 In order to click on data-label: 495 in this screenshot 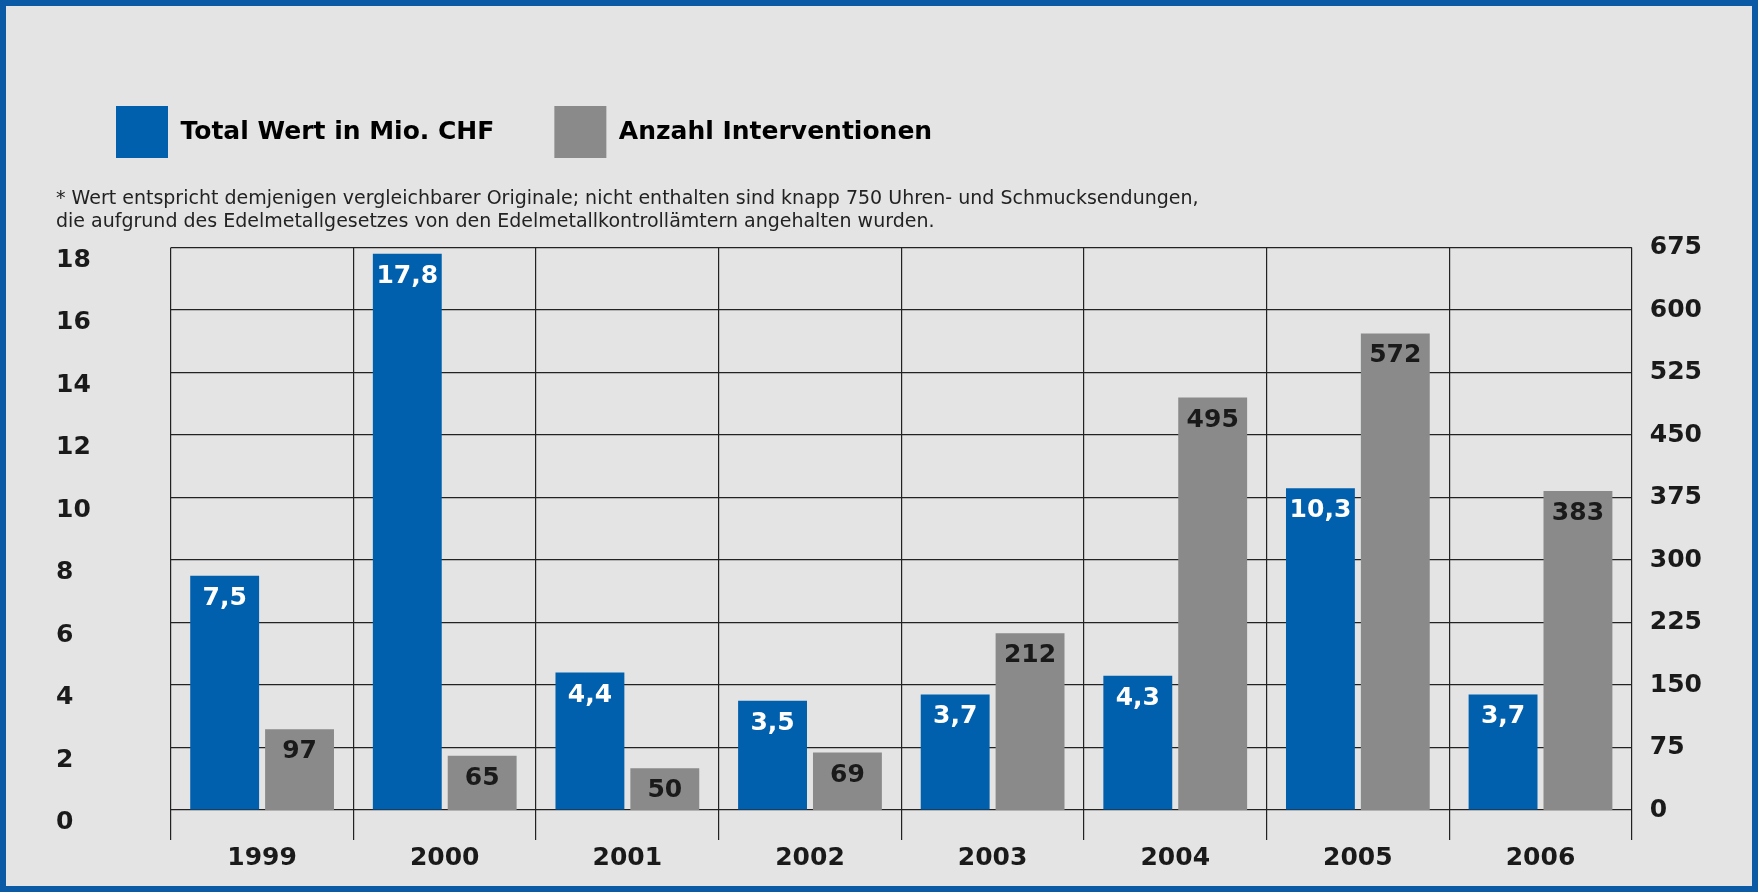, I will do `click(1212, 418)`.